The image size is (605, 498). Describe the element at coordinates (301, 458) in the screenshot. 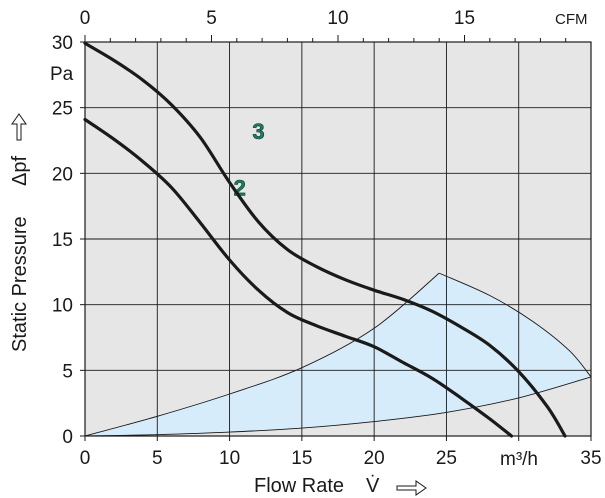

I see `x-tick-label: 15` at that location.